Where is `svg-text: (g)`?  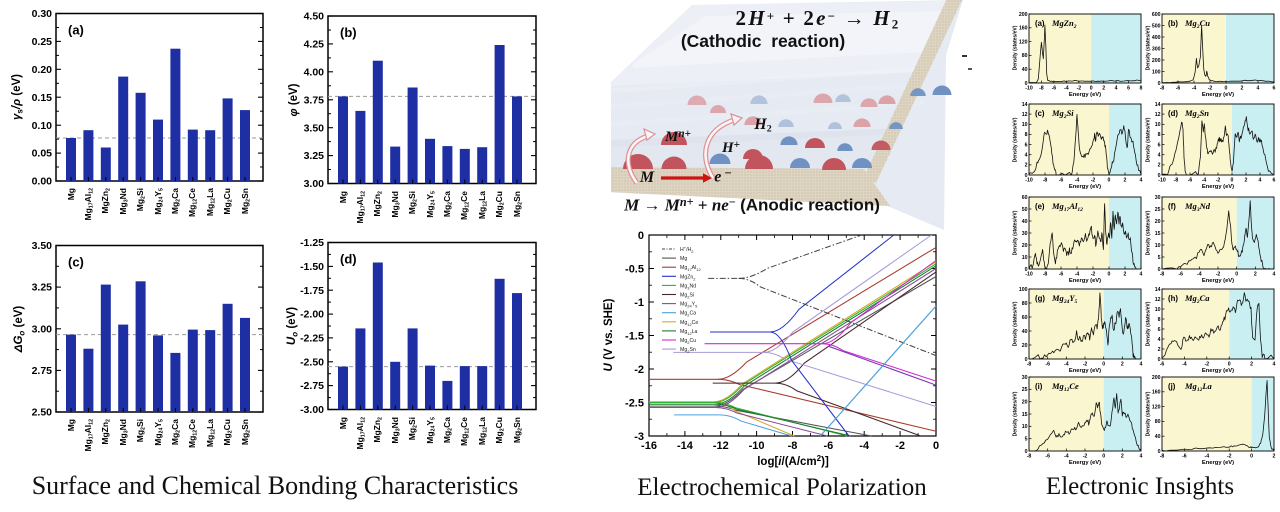 svg-text: (g) is located at coordinates (1040, 298).